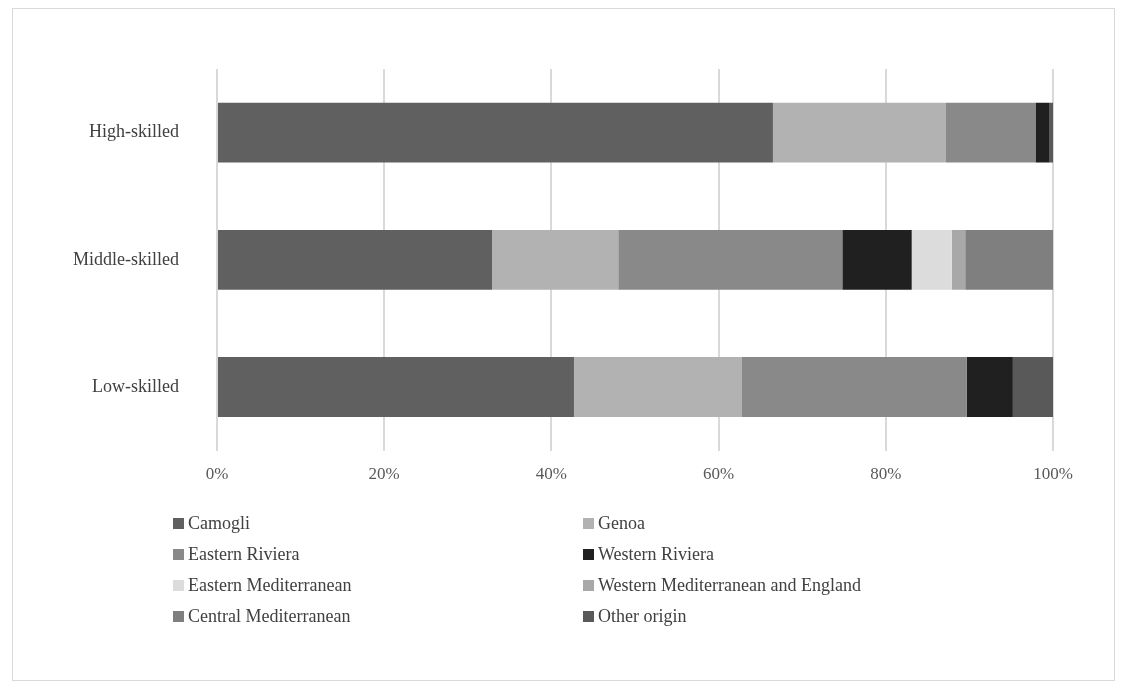 This screenshot has height=695, width=1127. I want to click on legend-label: Eastern Mediterranean, so click(270, 585).